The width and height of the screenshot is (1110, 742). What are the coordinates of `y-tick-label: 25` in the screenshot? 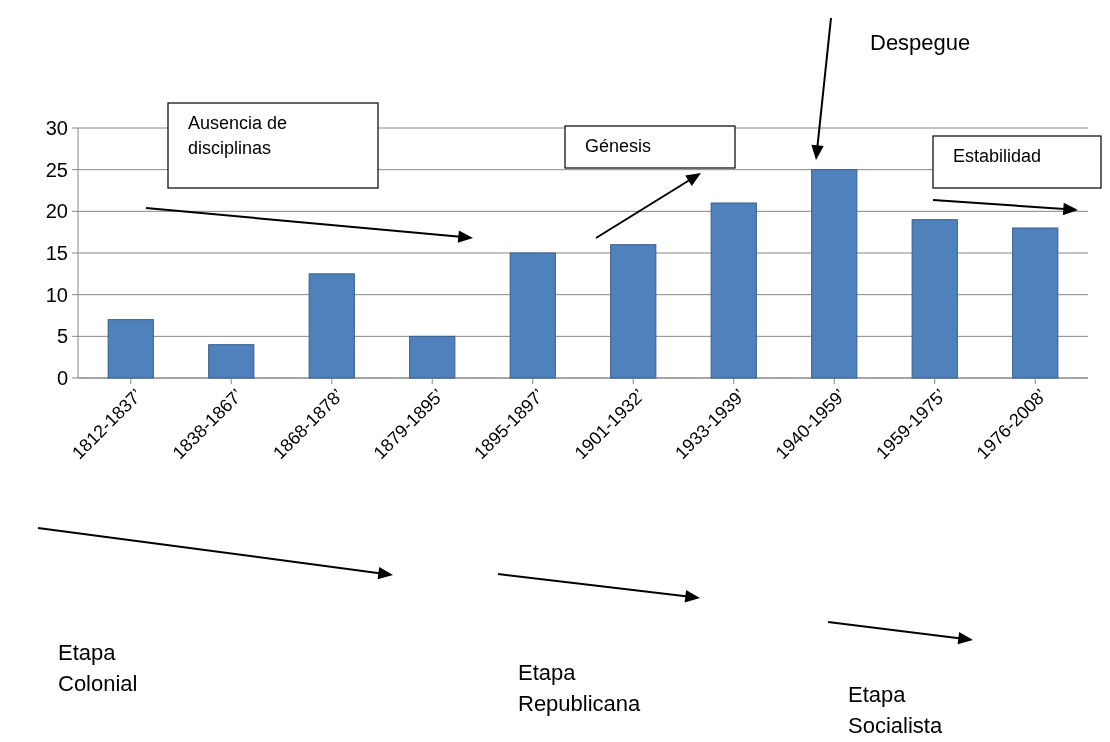 It's located at (56, 169).